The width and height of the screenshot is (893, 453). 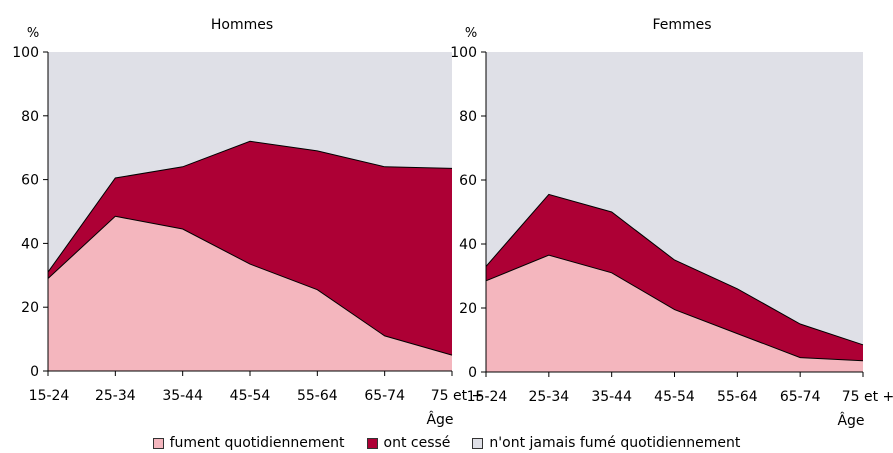 I want to click on hommes-x-tick-label: 55-64, so click(x=317, y=396).